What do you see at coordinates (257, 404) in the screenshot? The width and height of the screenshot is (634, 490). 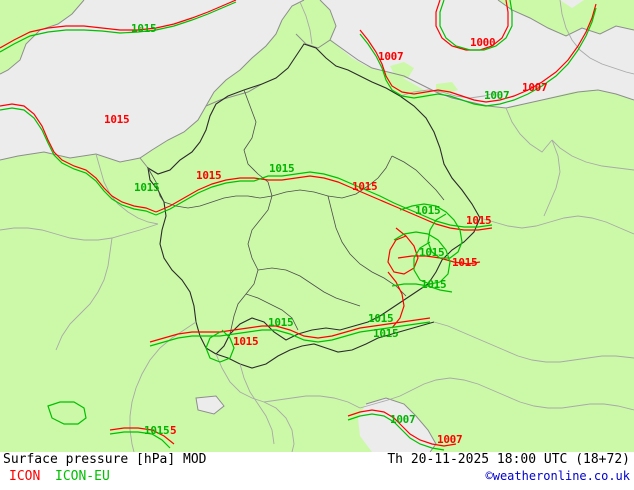 I see `border-faint-alps-inner` at bounding box center [257, 404].